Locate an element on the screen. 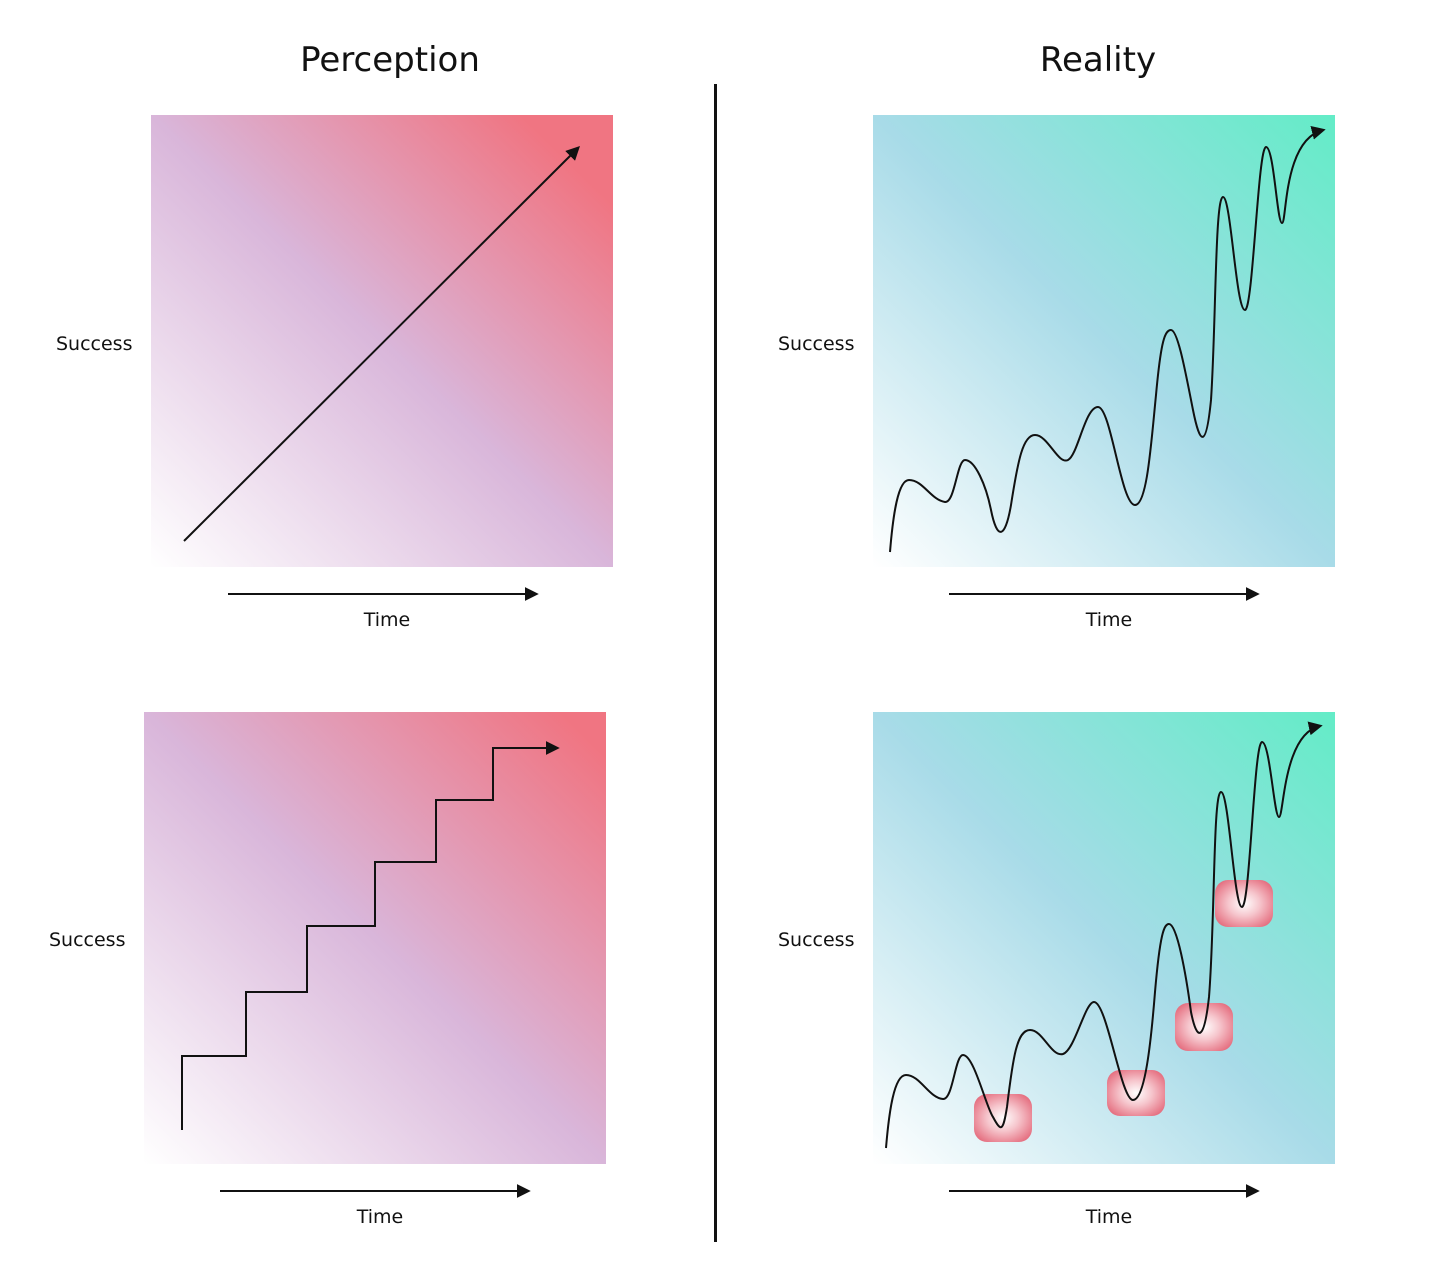 The height and width of the screenshot is (1276, 1456). setbacks-success-curve is located at coordinates (1104, 935).